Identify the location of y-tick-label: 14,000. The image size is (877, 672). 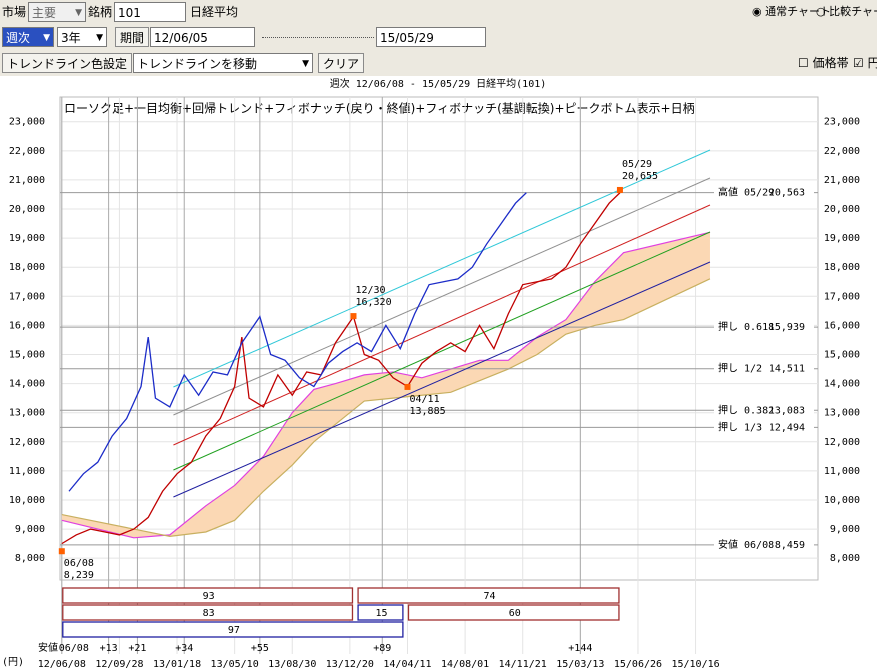
(27, 384).